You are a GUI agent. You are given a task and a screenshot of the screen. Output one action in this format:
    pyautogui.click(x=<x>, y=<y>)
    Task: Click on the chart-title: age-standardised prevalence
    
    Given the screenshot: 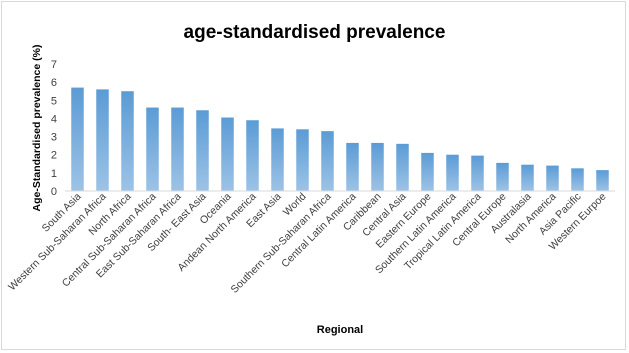 What is the action you would take?
    pyautogui.click(x=314, y=32)
    